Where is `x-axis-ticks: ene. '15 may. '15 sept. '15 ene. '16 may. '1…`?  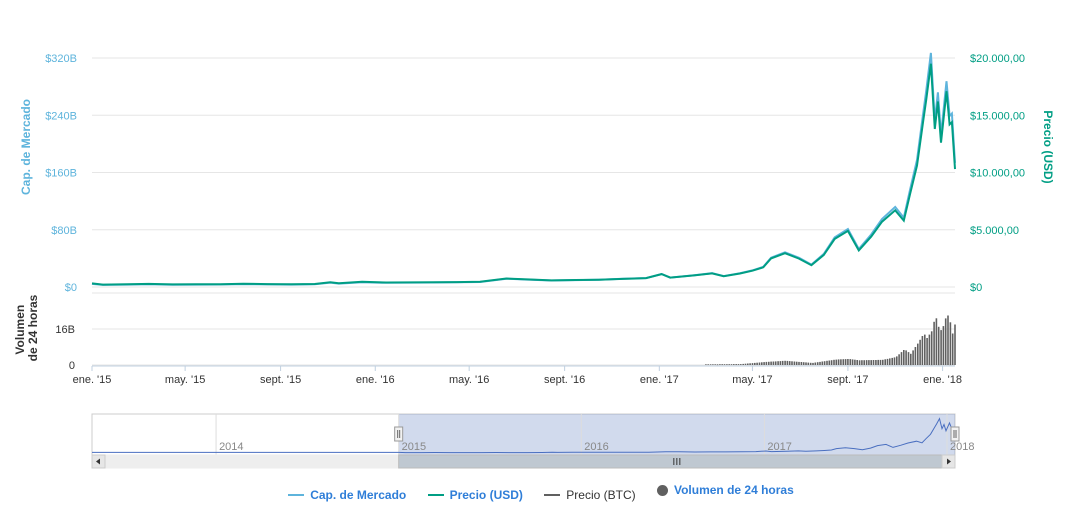
x-axis-ticks: ene. '15 may. '15 sept. '15 ene. '16 may. '1… is located at coordinates (517, 376).